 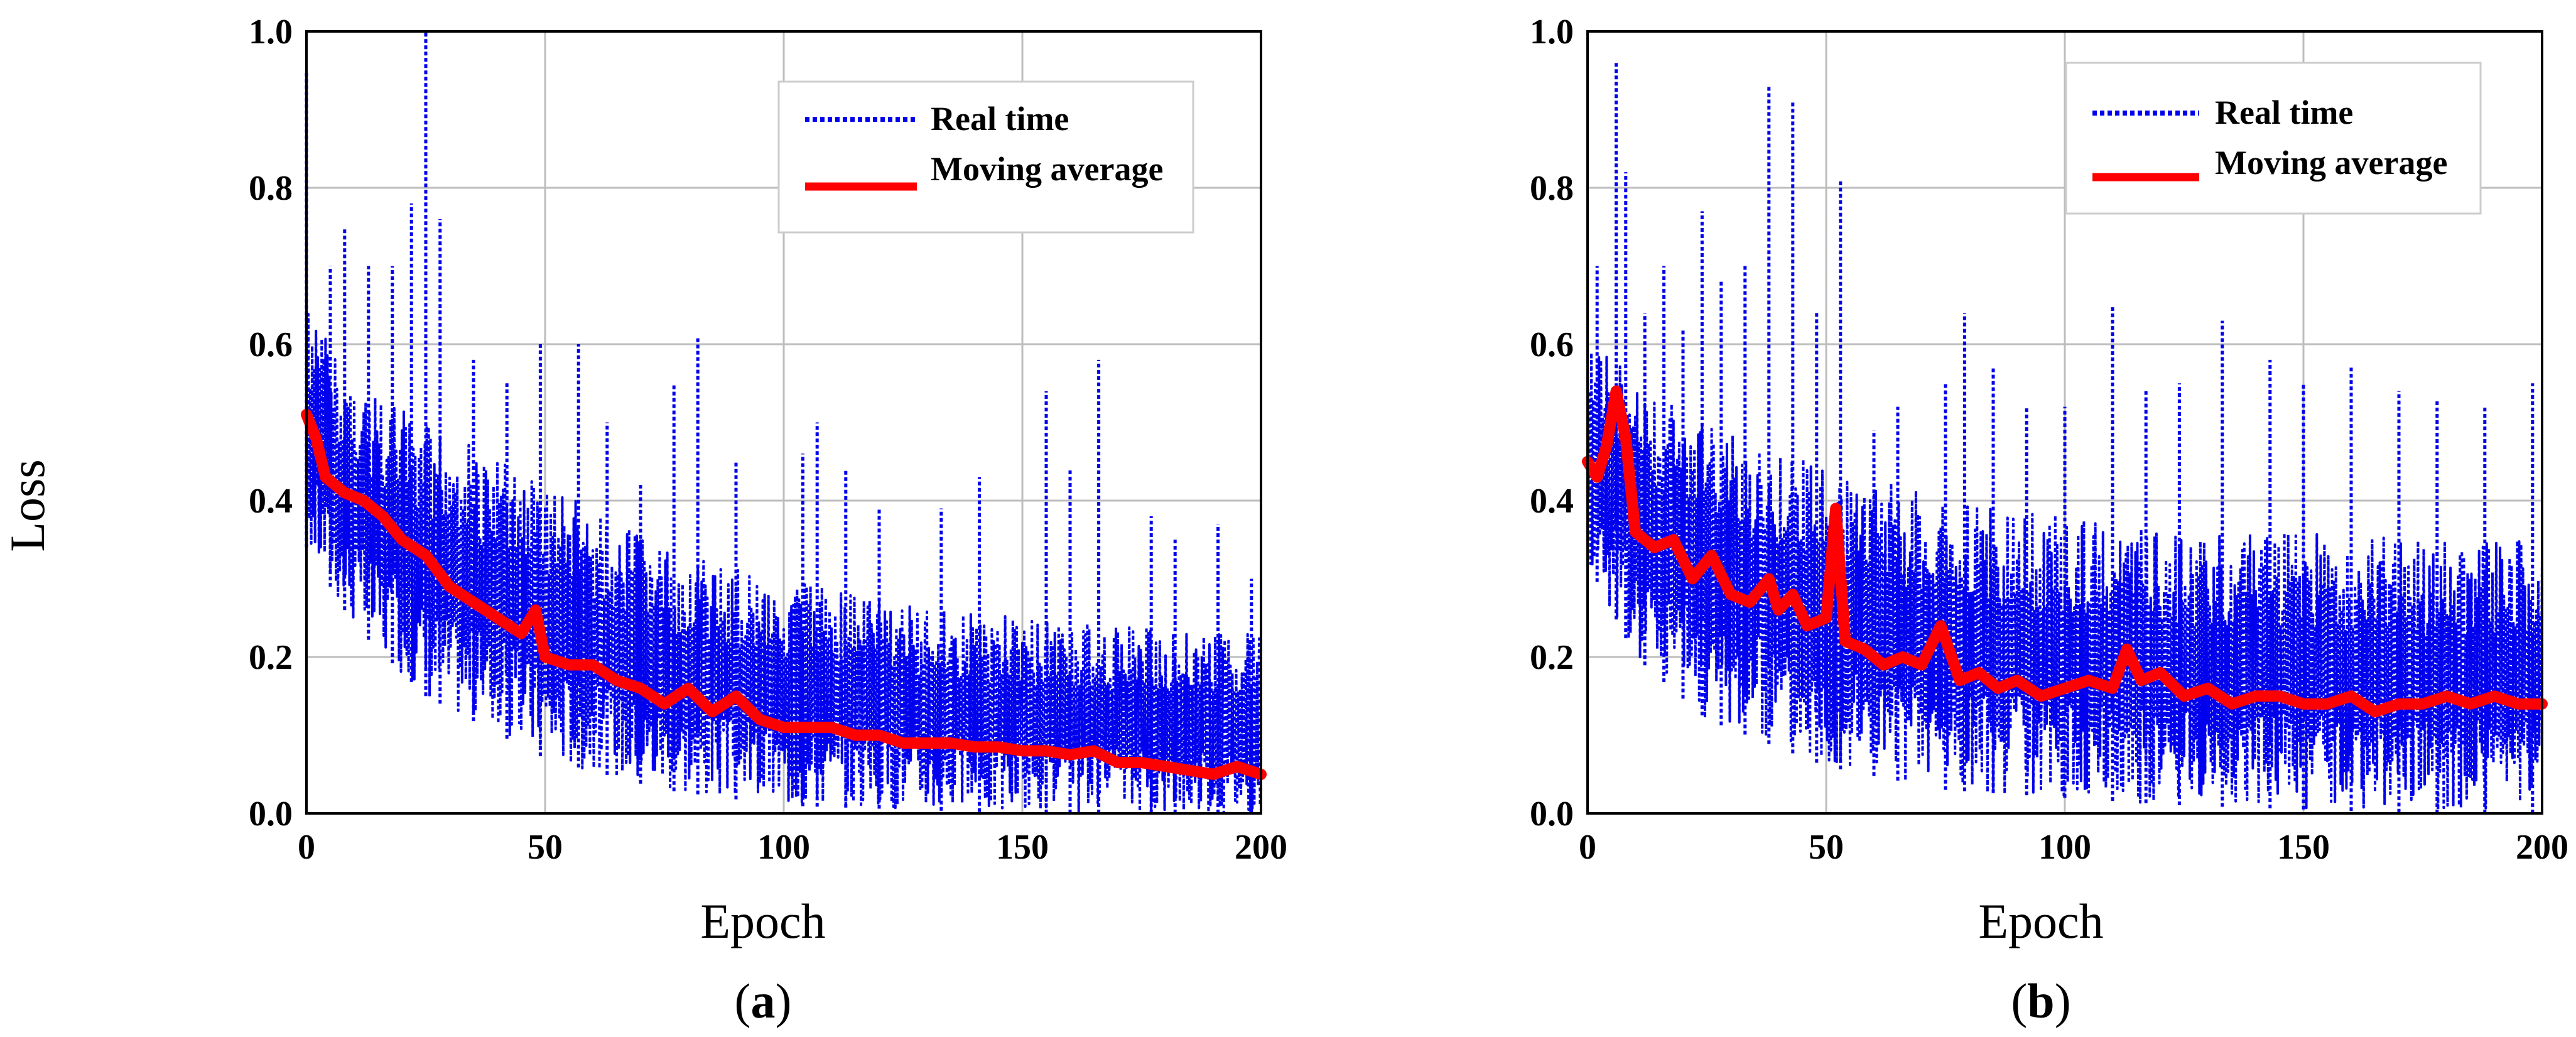 I want to click on panel-b-y-tick-label-5: 1.0, so click(x=1552, y=32).